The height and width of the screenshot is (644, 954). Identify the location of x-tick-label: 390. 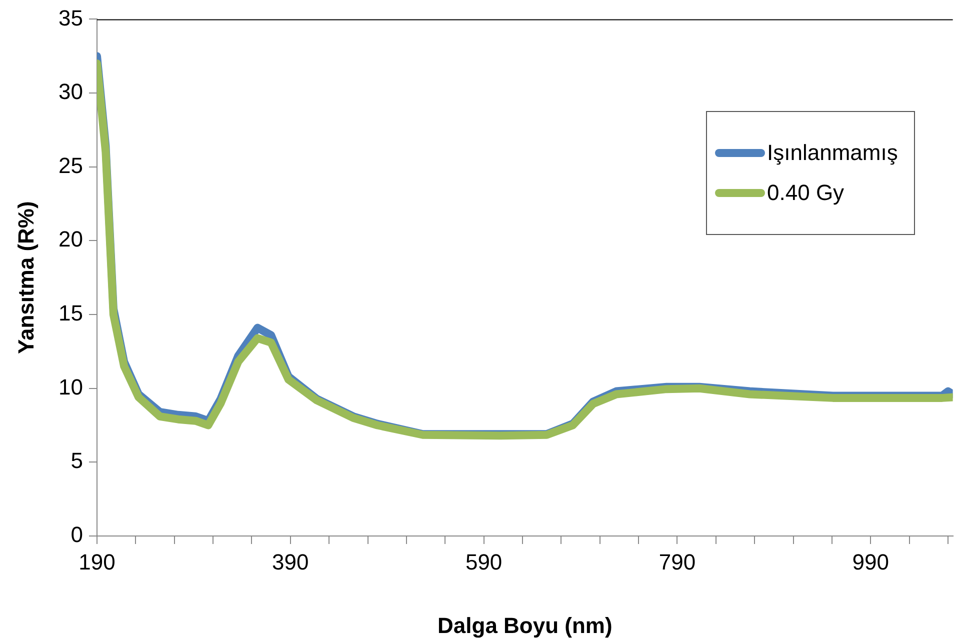
(290, 561).